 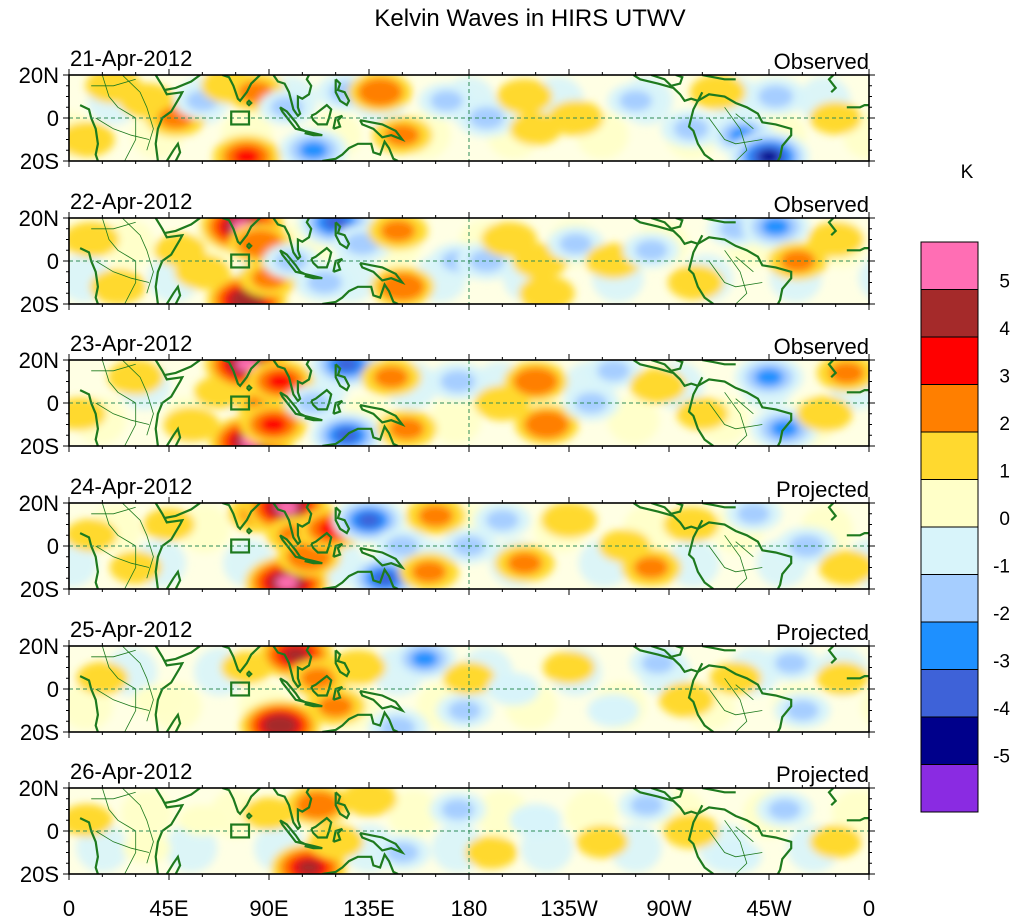 What do you see at coordinates (131, 629) in the screenshot?
I see `panel-date-label: 25-Apr-2012` at bounding box center [131, 629].